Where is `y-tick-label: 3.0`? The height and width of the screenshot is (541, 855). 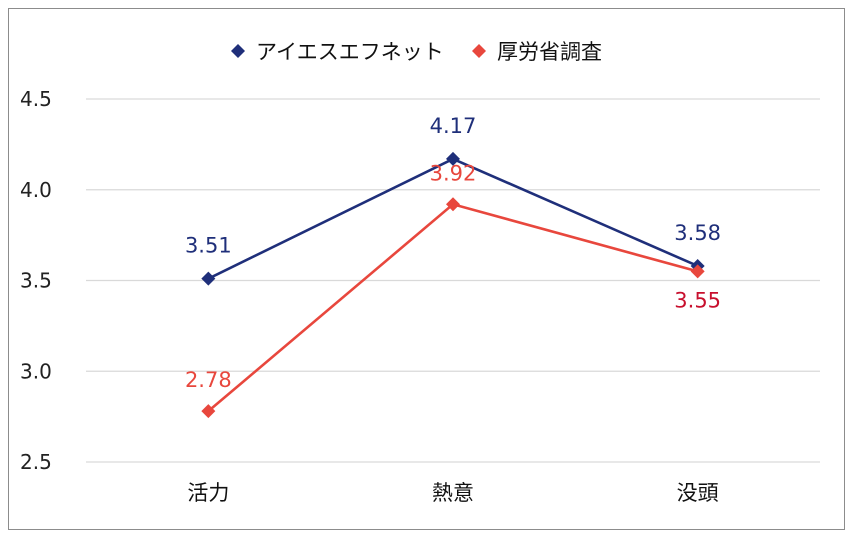
y-tick-label: 3.0 is located at coordinates (36, 371).